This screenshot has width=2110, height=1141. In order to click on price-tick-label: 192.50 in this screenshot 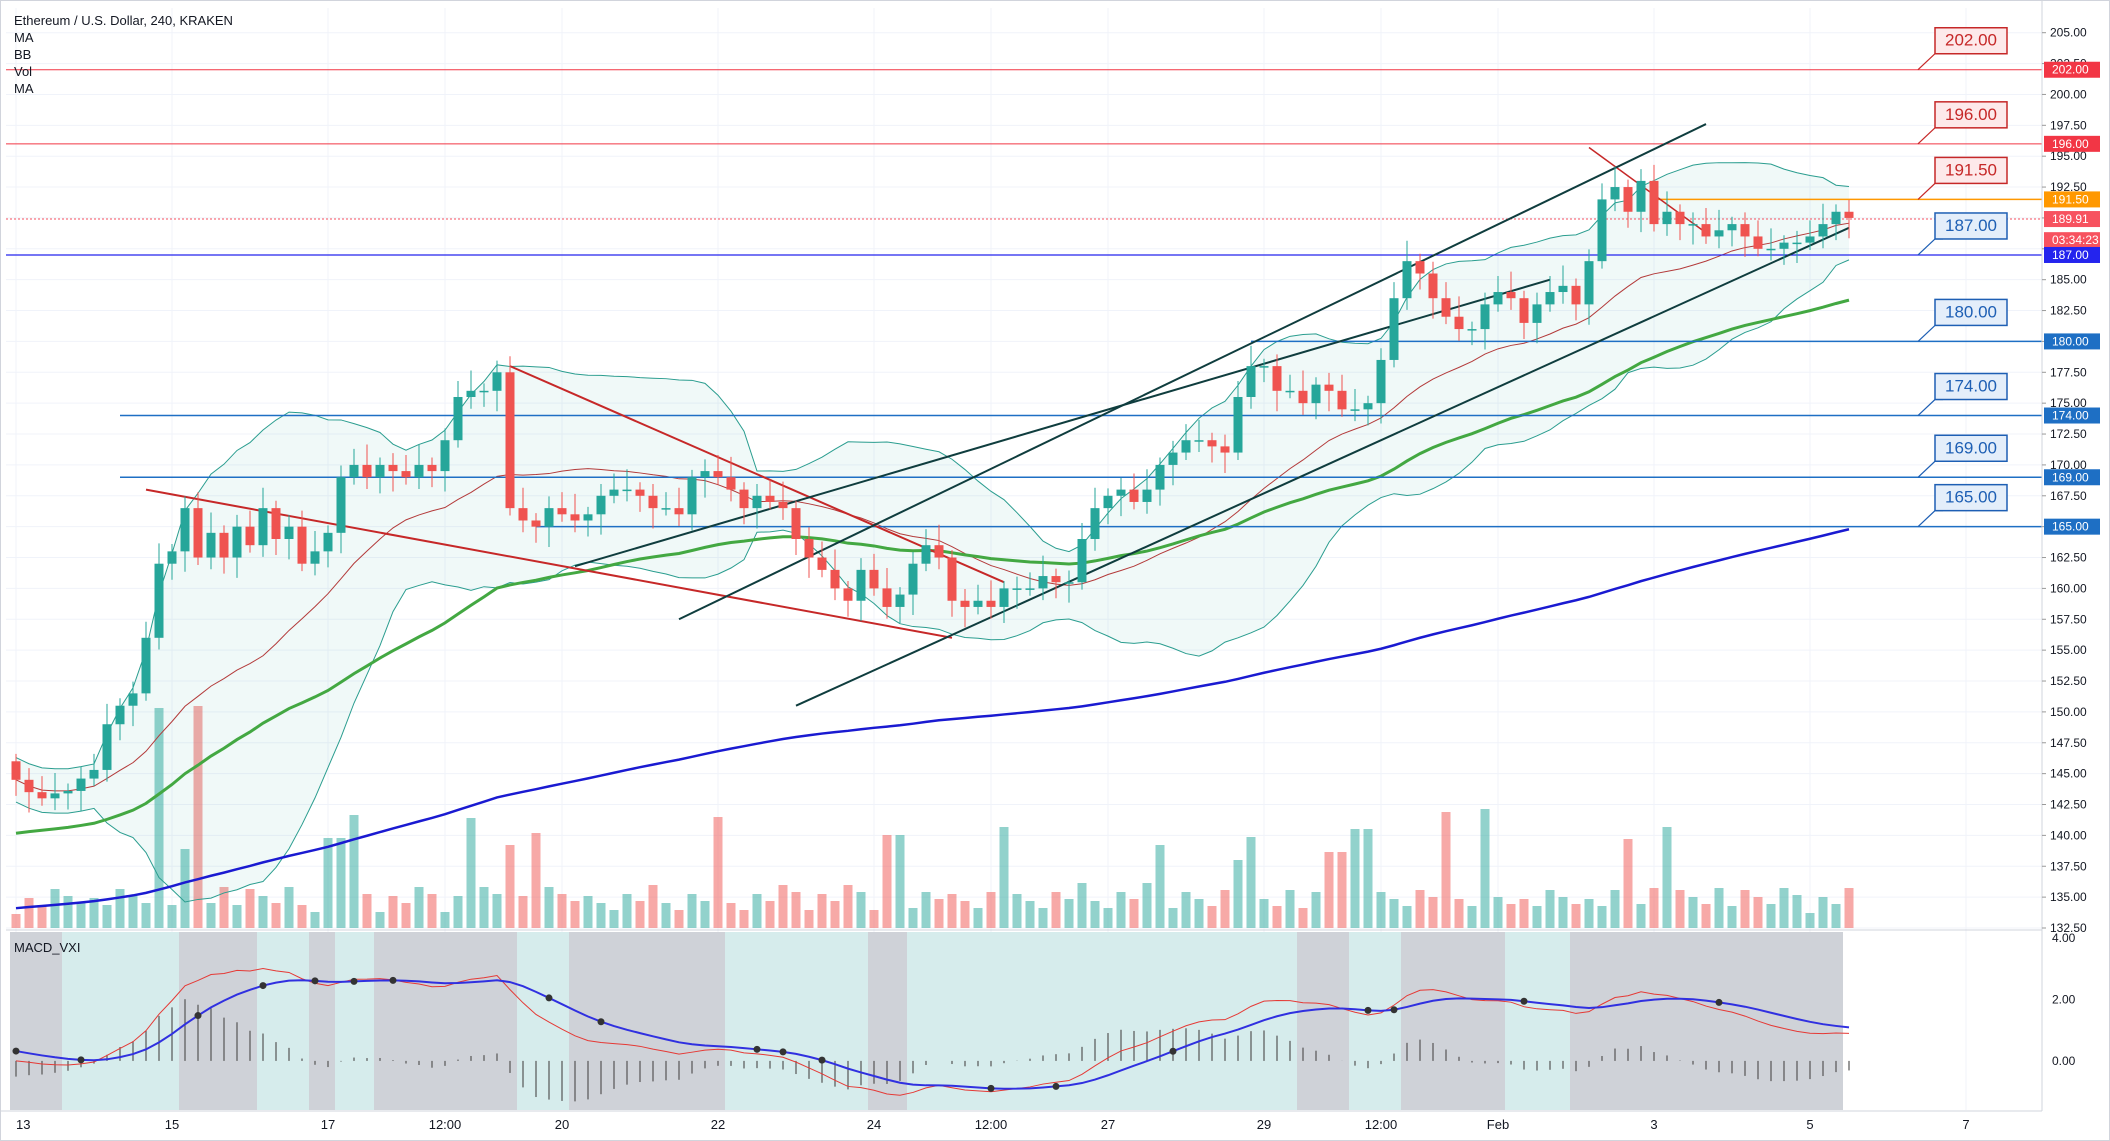, I will do `click(2068, 187)`.